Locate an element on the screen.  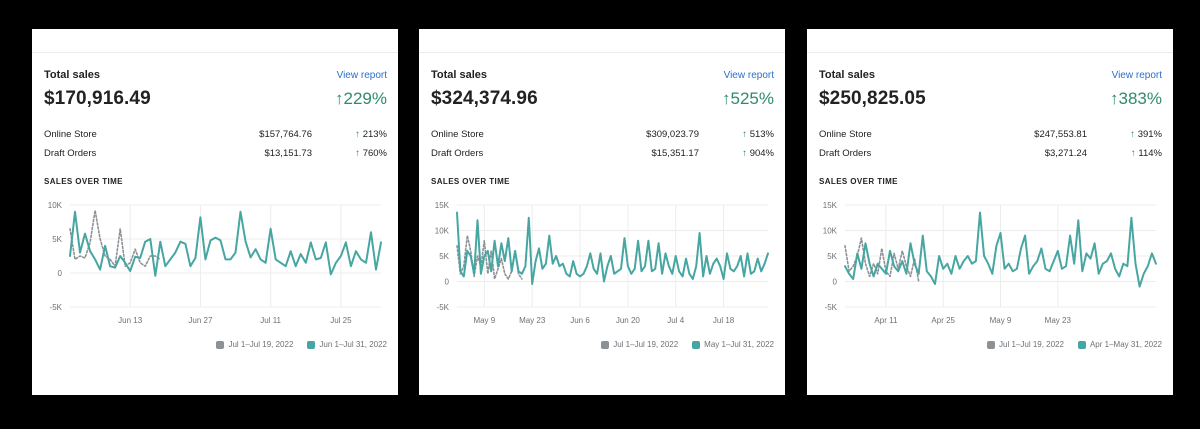
total-change-value: 229% is located at coordinates (365, 98).